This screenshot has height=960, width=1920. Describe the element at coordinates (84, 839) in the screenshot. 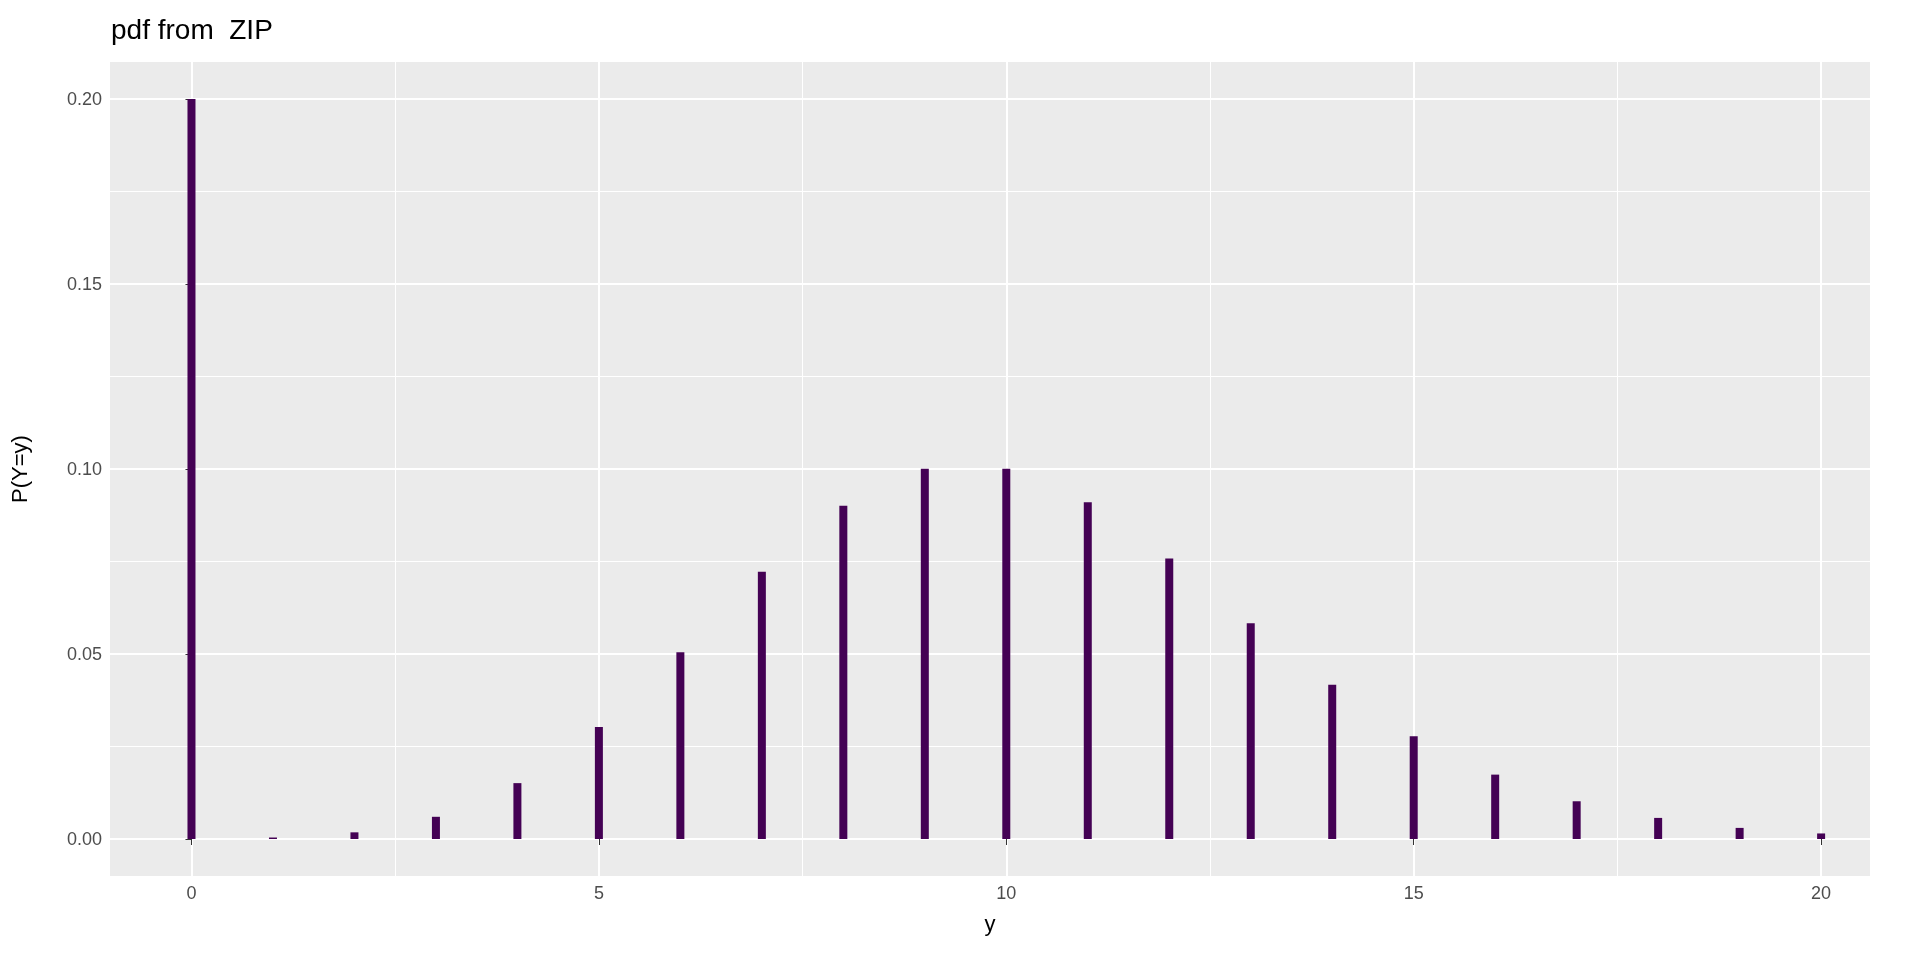

I see `y-tick-label: 0.00` at that location.